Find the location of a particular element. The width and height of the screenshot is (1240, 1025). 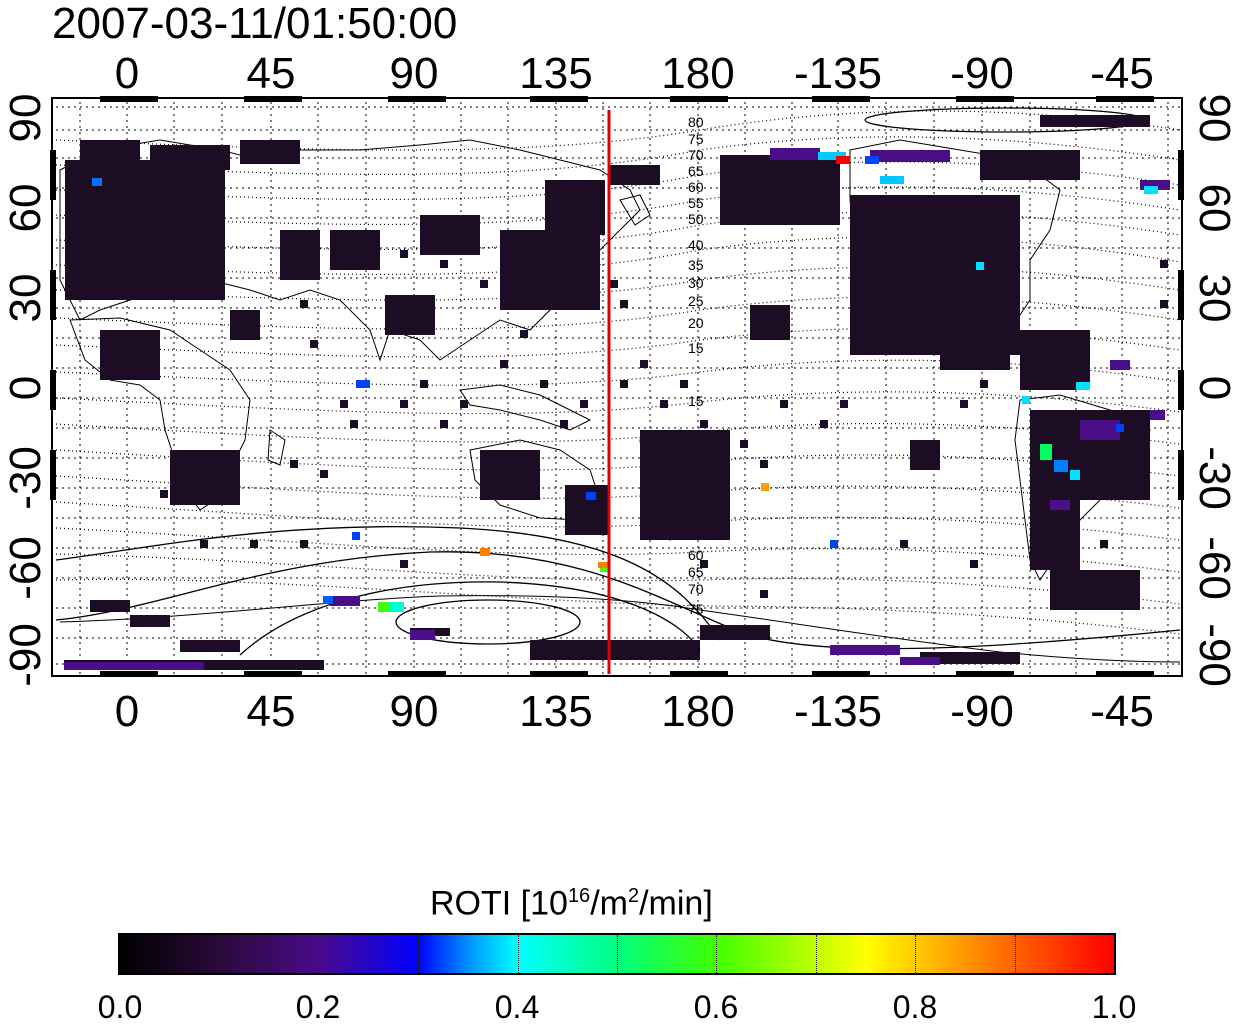

x-tick-top-neg90: -90 is located at coordinates (982, 73).